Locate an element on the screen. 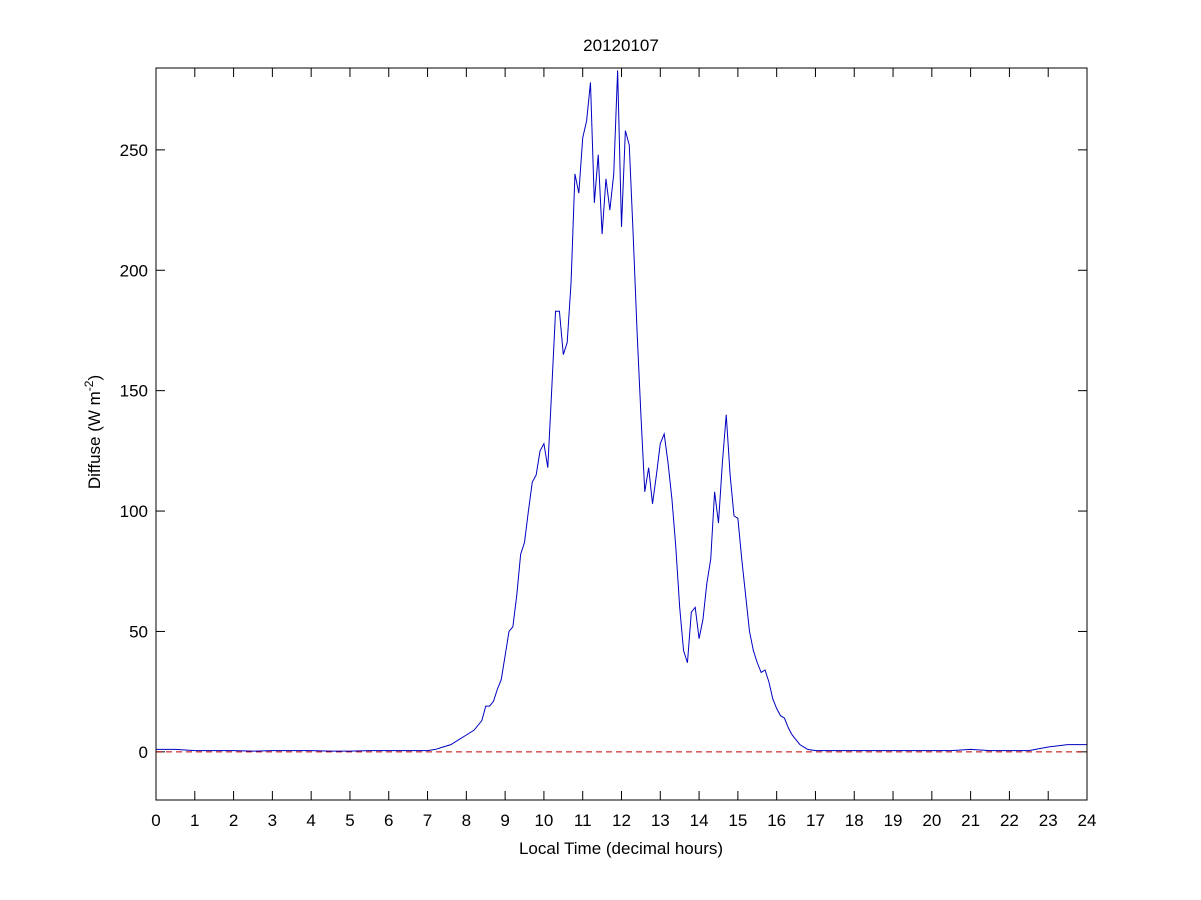 This screenshot has height=900, width=1201. y-tick-label: 50 is located at coordinates (138, 631).